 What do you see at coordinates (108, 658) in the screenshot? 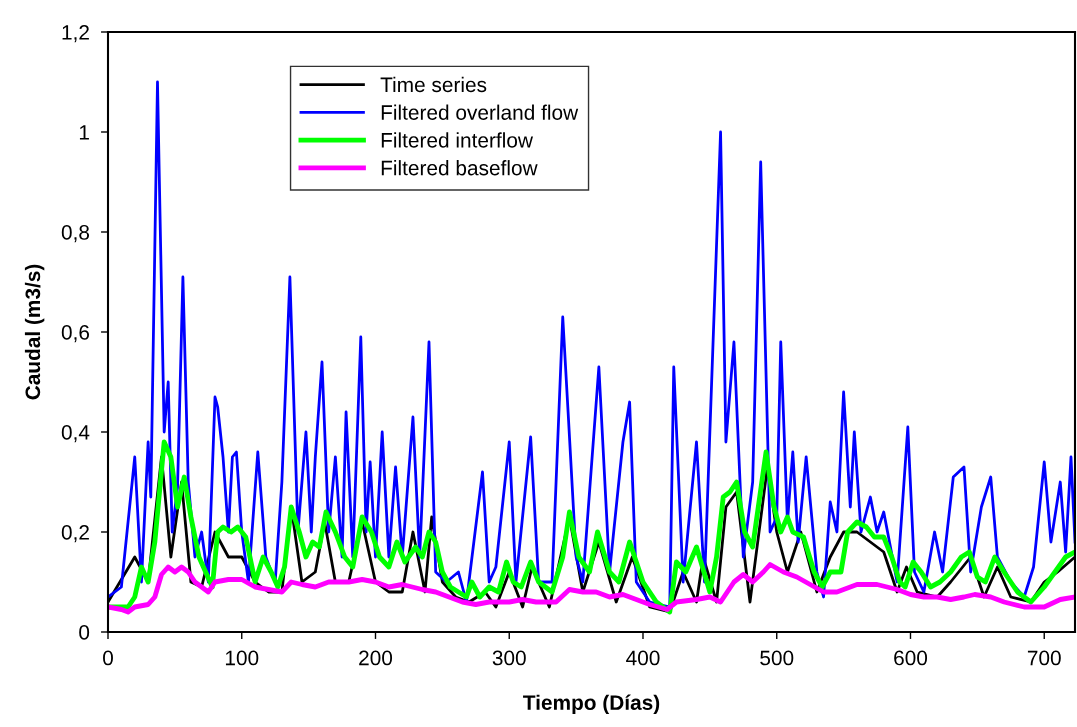
I see `x-tick-label: 0` at bounding box center [108, 658].